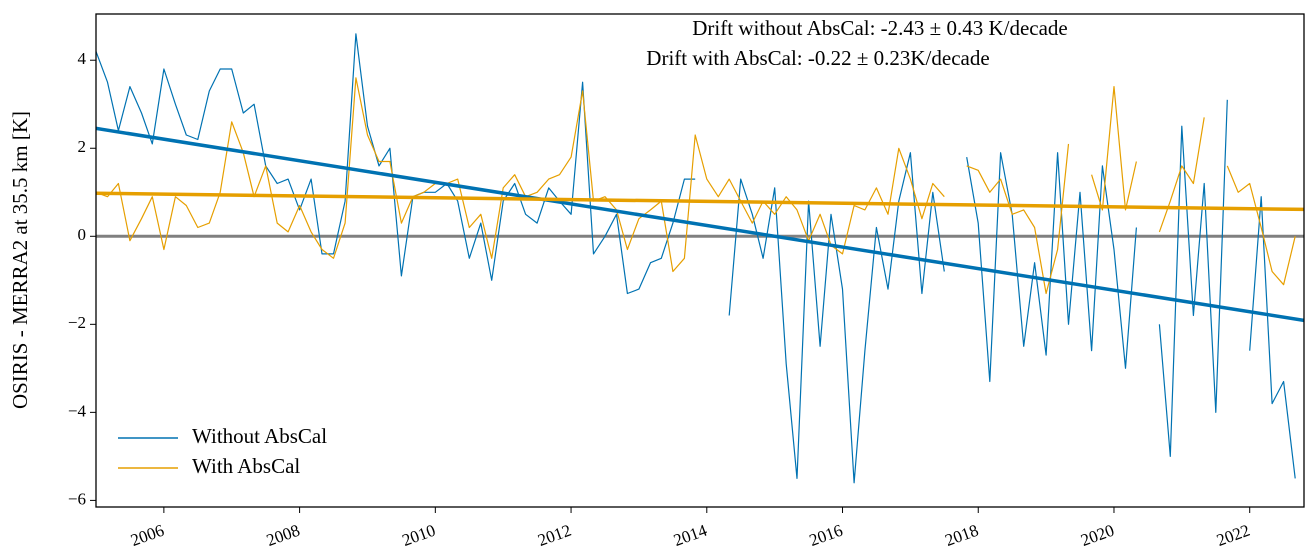 The image size is (1305, 560). What do you see at coordinates (82, 234) in the screenshot?
I see `y-tick-label: 0` at bounding box center [82, 234].